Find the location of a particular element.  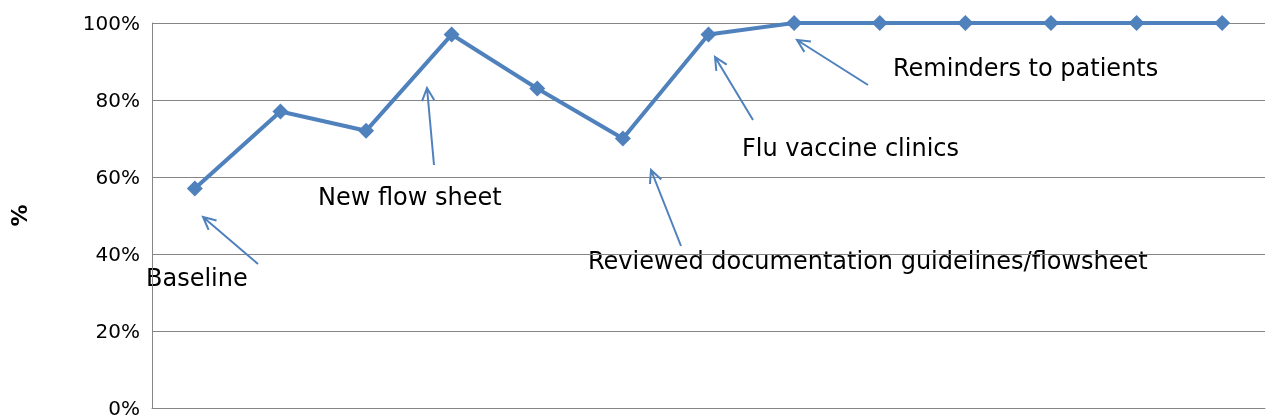

y-tick-label: 100% is located at coordinates (111, 23).